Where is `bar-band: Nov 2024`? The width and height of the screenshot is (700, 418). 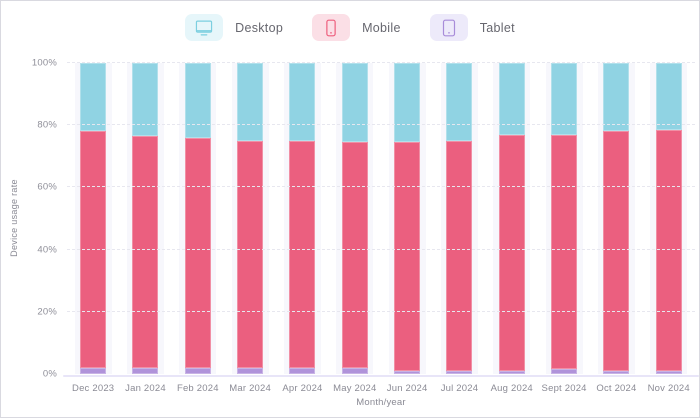
bar-band: Nov 2024 is located at coordinates (669, 228).